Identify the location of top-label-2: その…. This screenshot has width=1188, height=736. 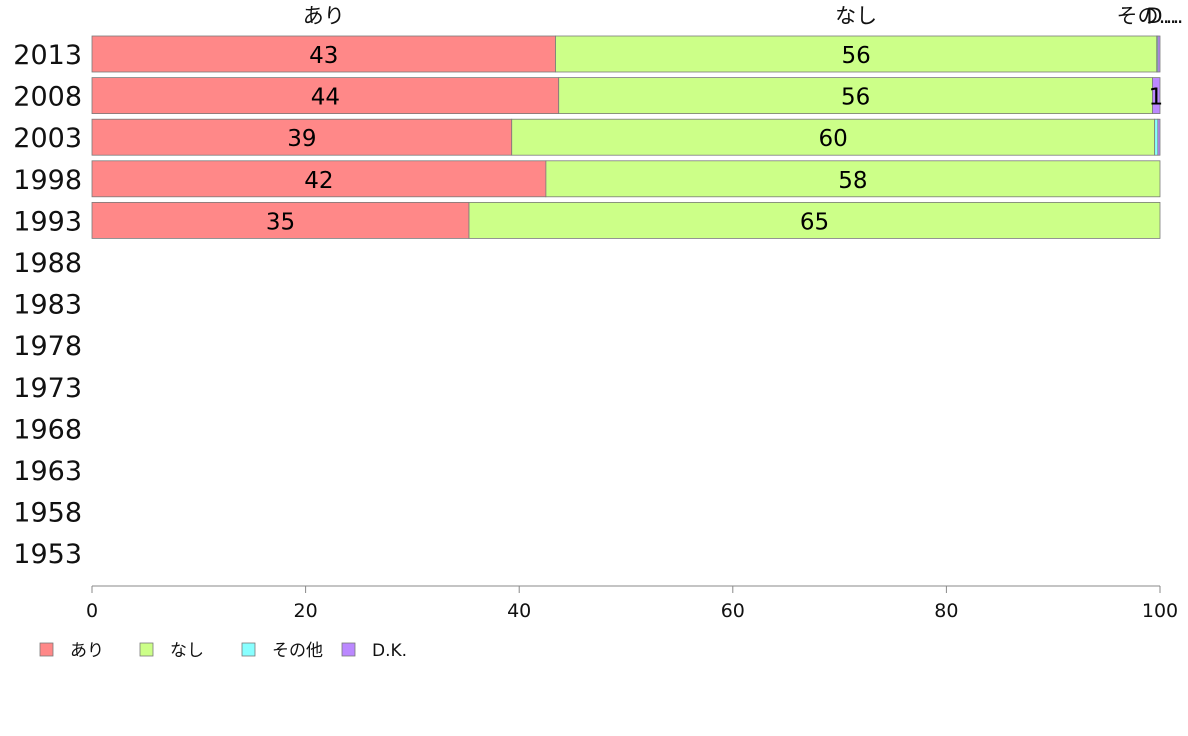
(1148, 16).